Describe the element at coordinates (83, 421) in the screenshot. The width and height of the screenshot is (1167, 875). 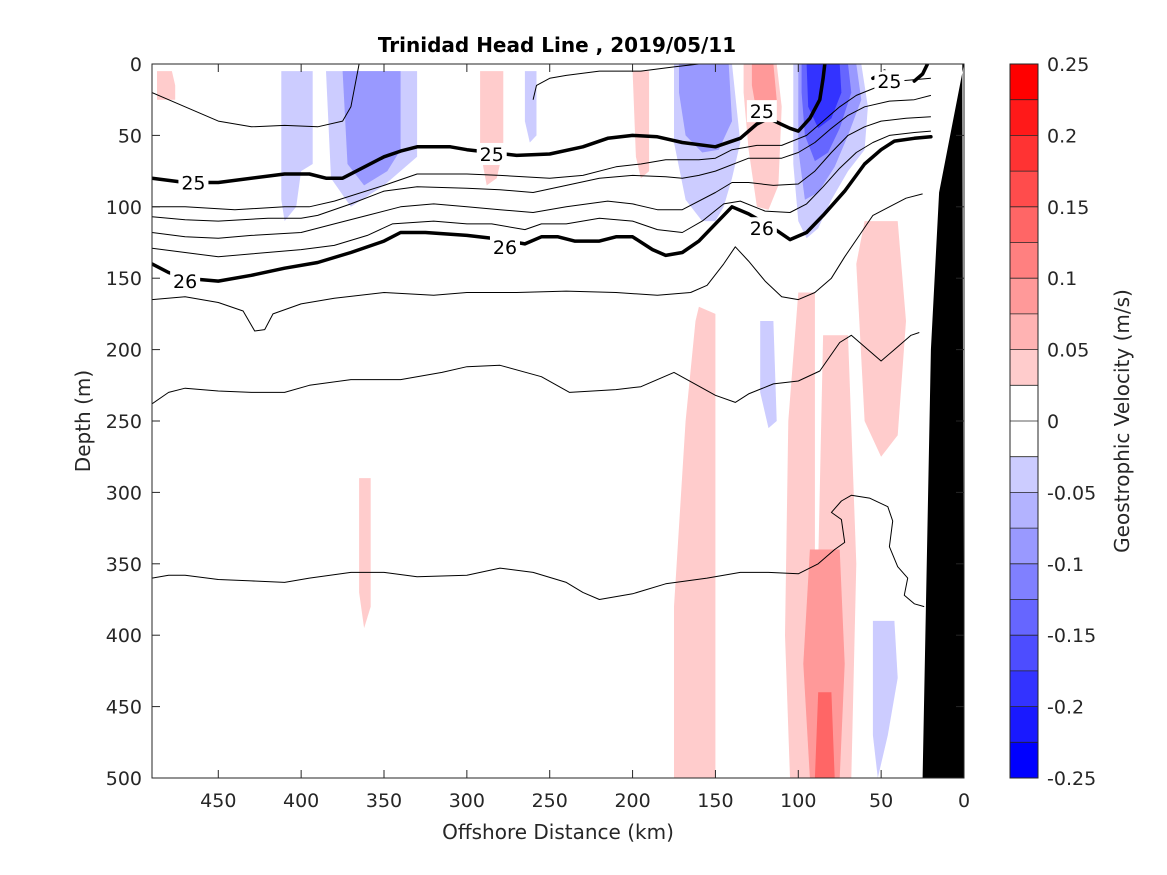
I see `y-axis-label: Depth (m)` at that location.